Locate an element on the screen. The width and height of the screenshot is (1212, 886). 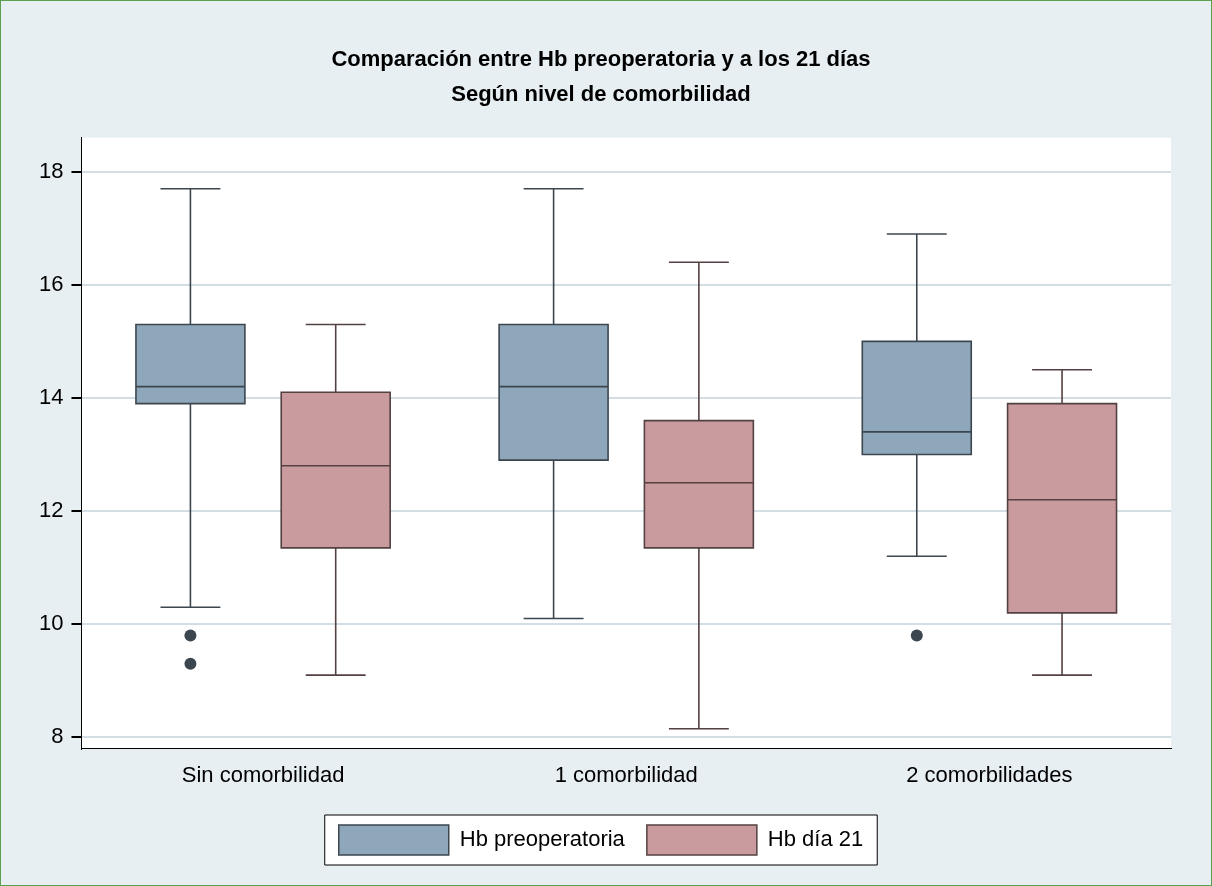
x-tick-label: 1 comorbilidad is located at coordinates (626, 774).